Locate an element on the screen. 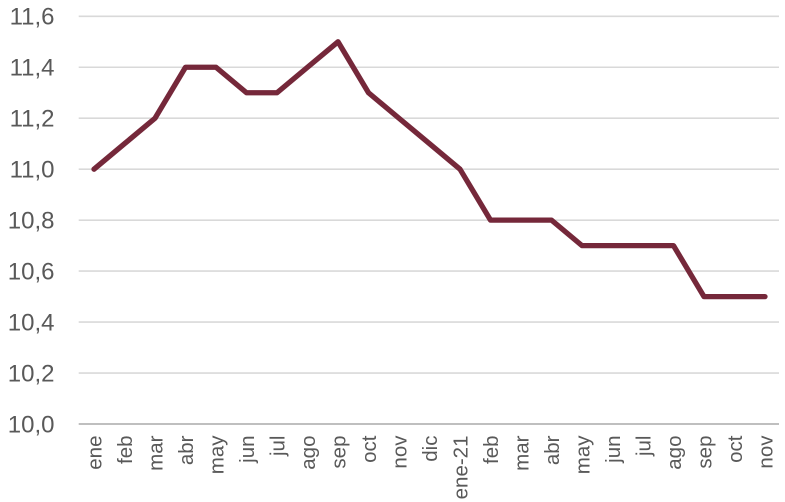 This screenshot has height=502, width=785. svg-text: dic is located at coordinates (430, 449).